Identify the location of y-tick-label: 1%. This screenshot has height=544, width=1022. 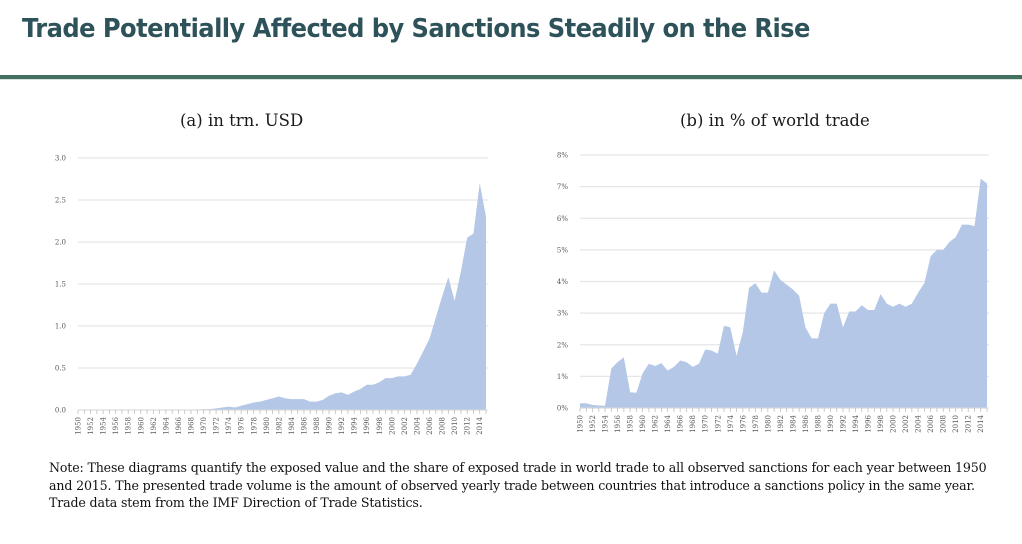
(562, 377).